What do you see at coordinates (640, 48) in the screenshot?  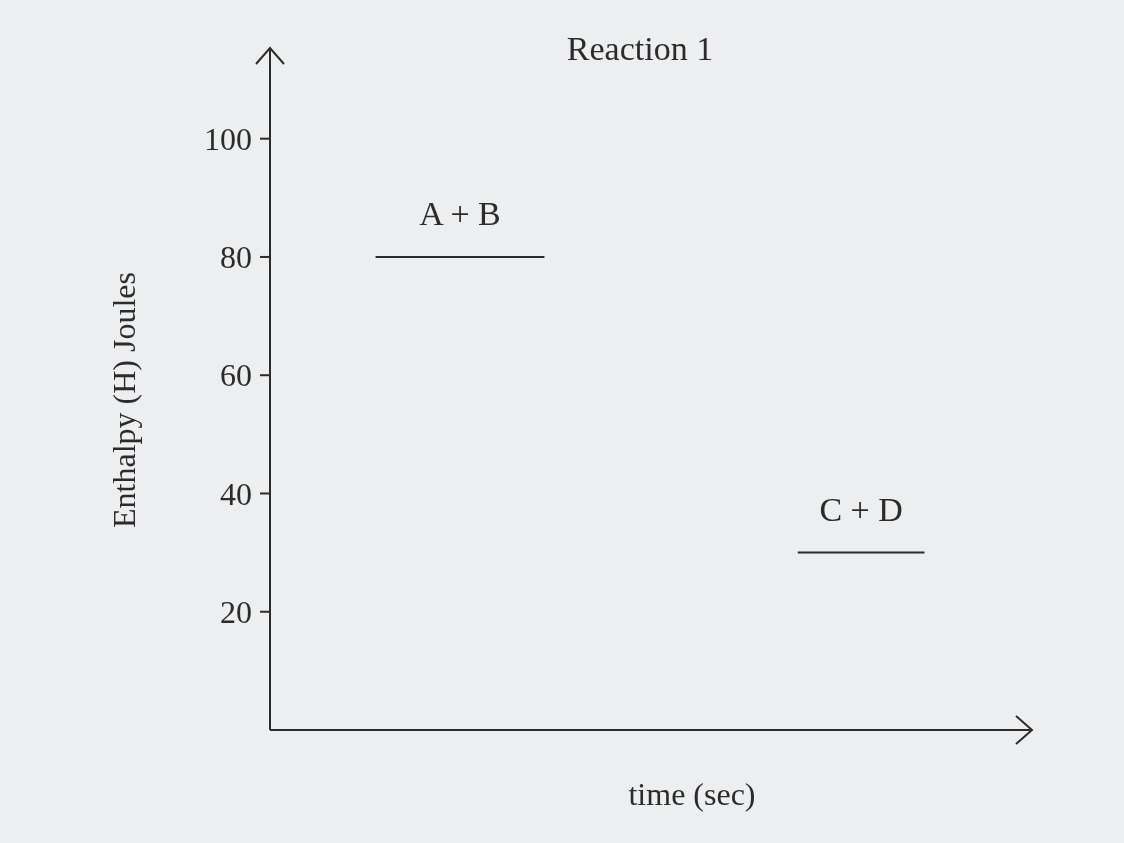 I see `chart-title: Reaction 1` at bounding box center [640, 48].